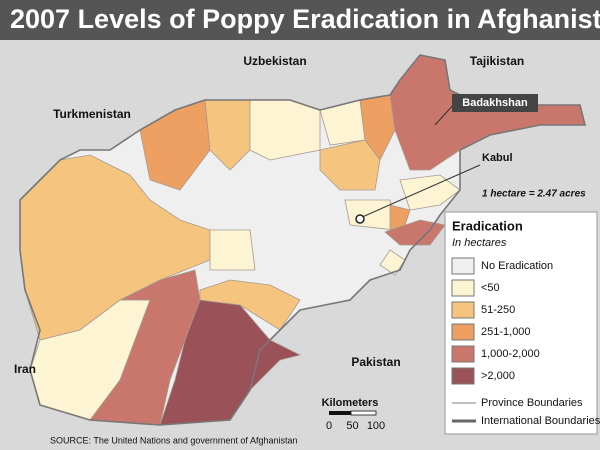 This screenshot has height=450, width=600. I want to click on scale-tick-label: 50, so click(352, 426).